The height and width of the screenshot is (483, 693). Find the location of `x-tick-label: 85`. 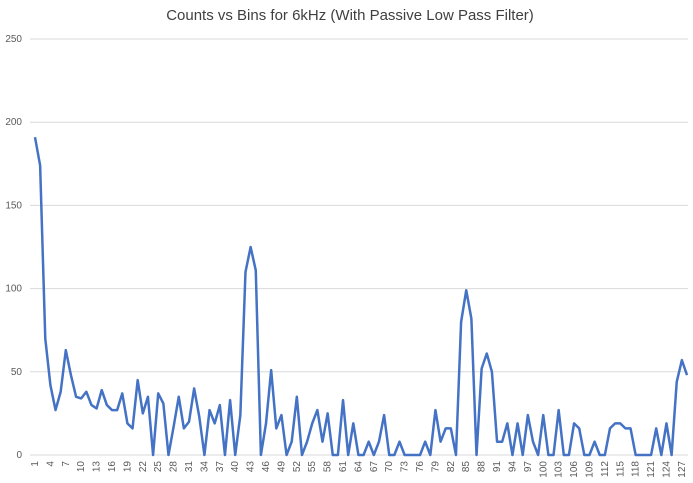

x-tick-label: 85 is located at coordinates (466, 467).